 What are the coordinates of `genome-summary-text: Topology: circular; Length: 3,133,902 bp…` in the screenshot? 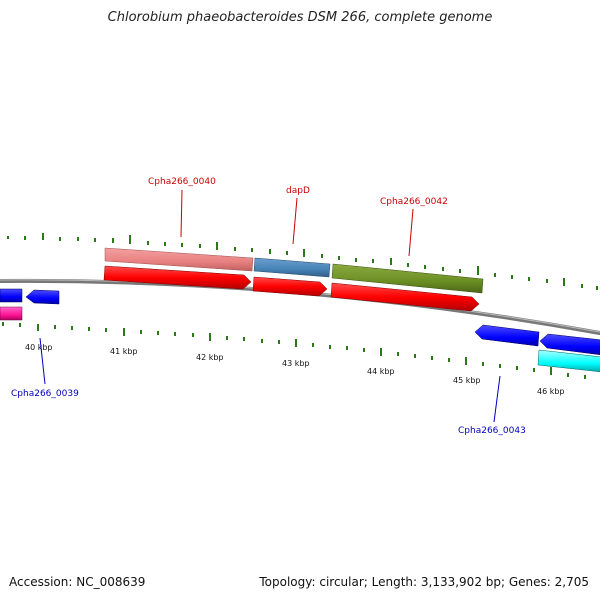 It's located at (424, 582).